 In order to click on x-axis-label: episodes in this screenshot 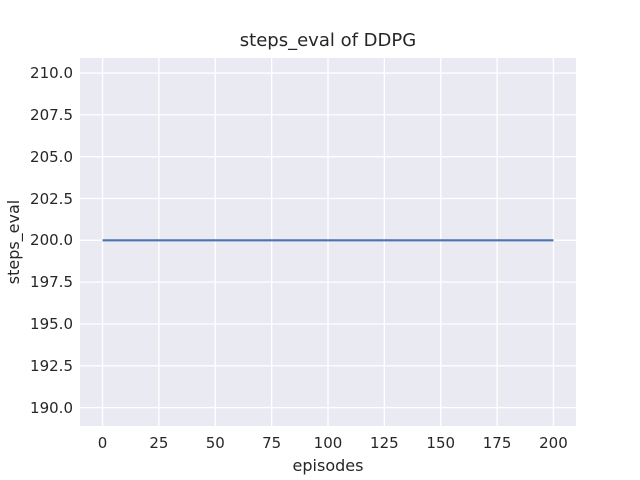, I will do `click(328, 465)`.